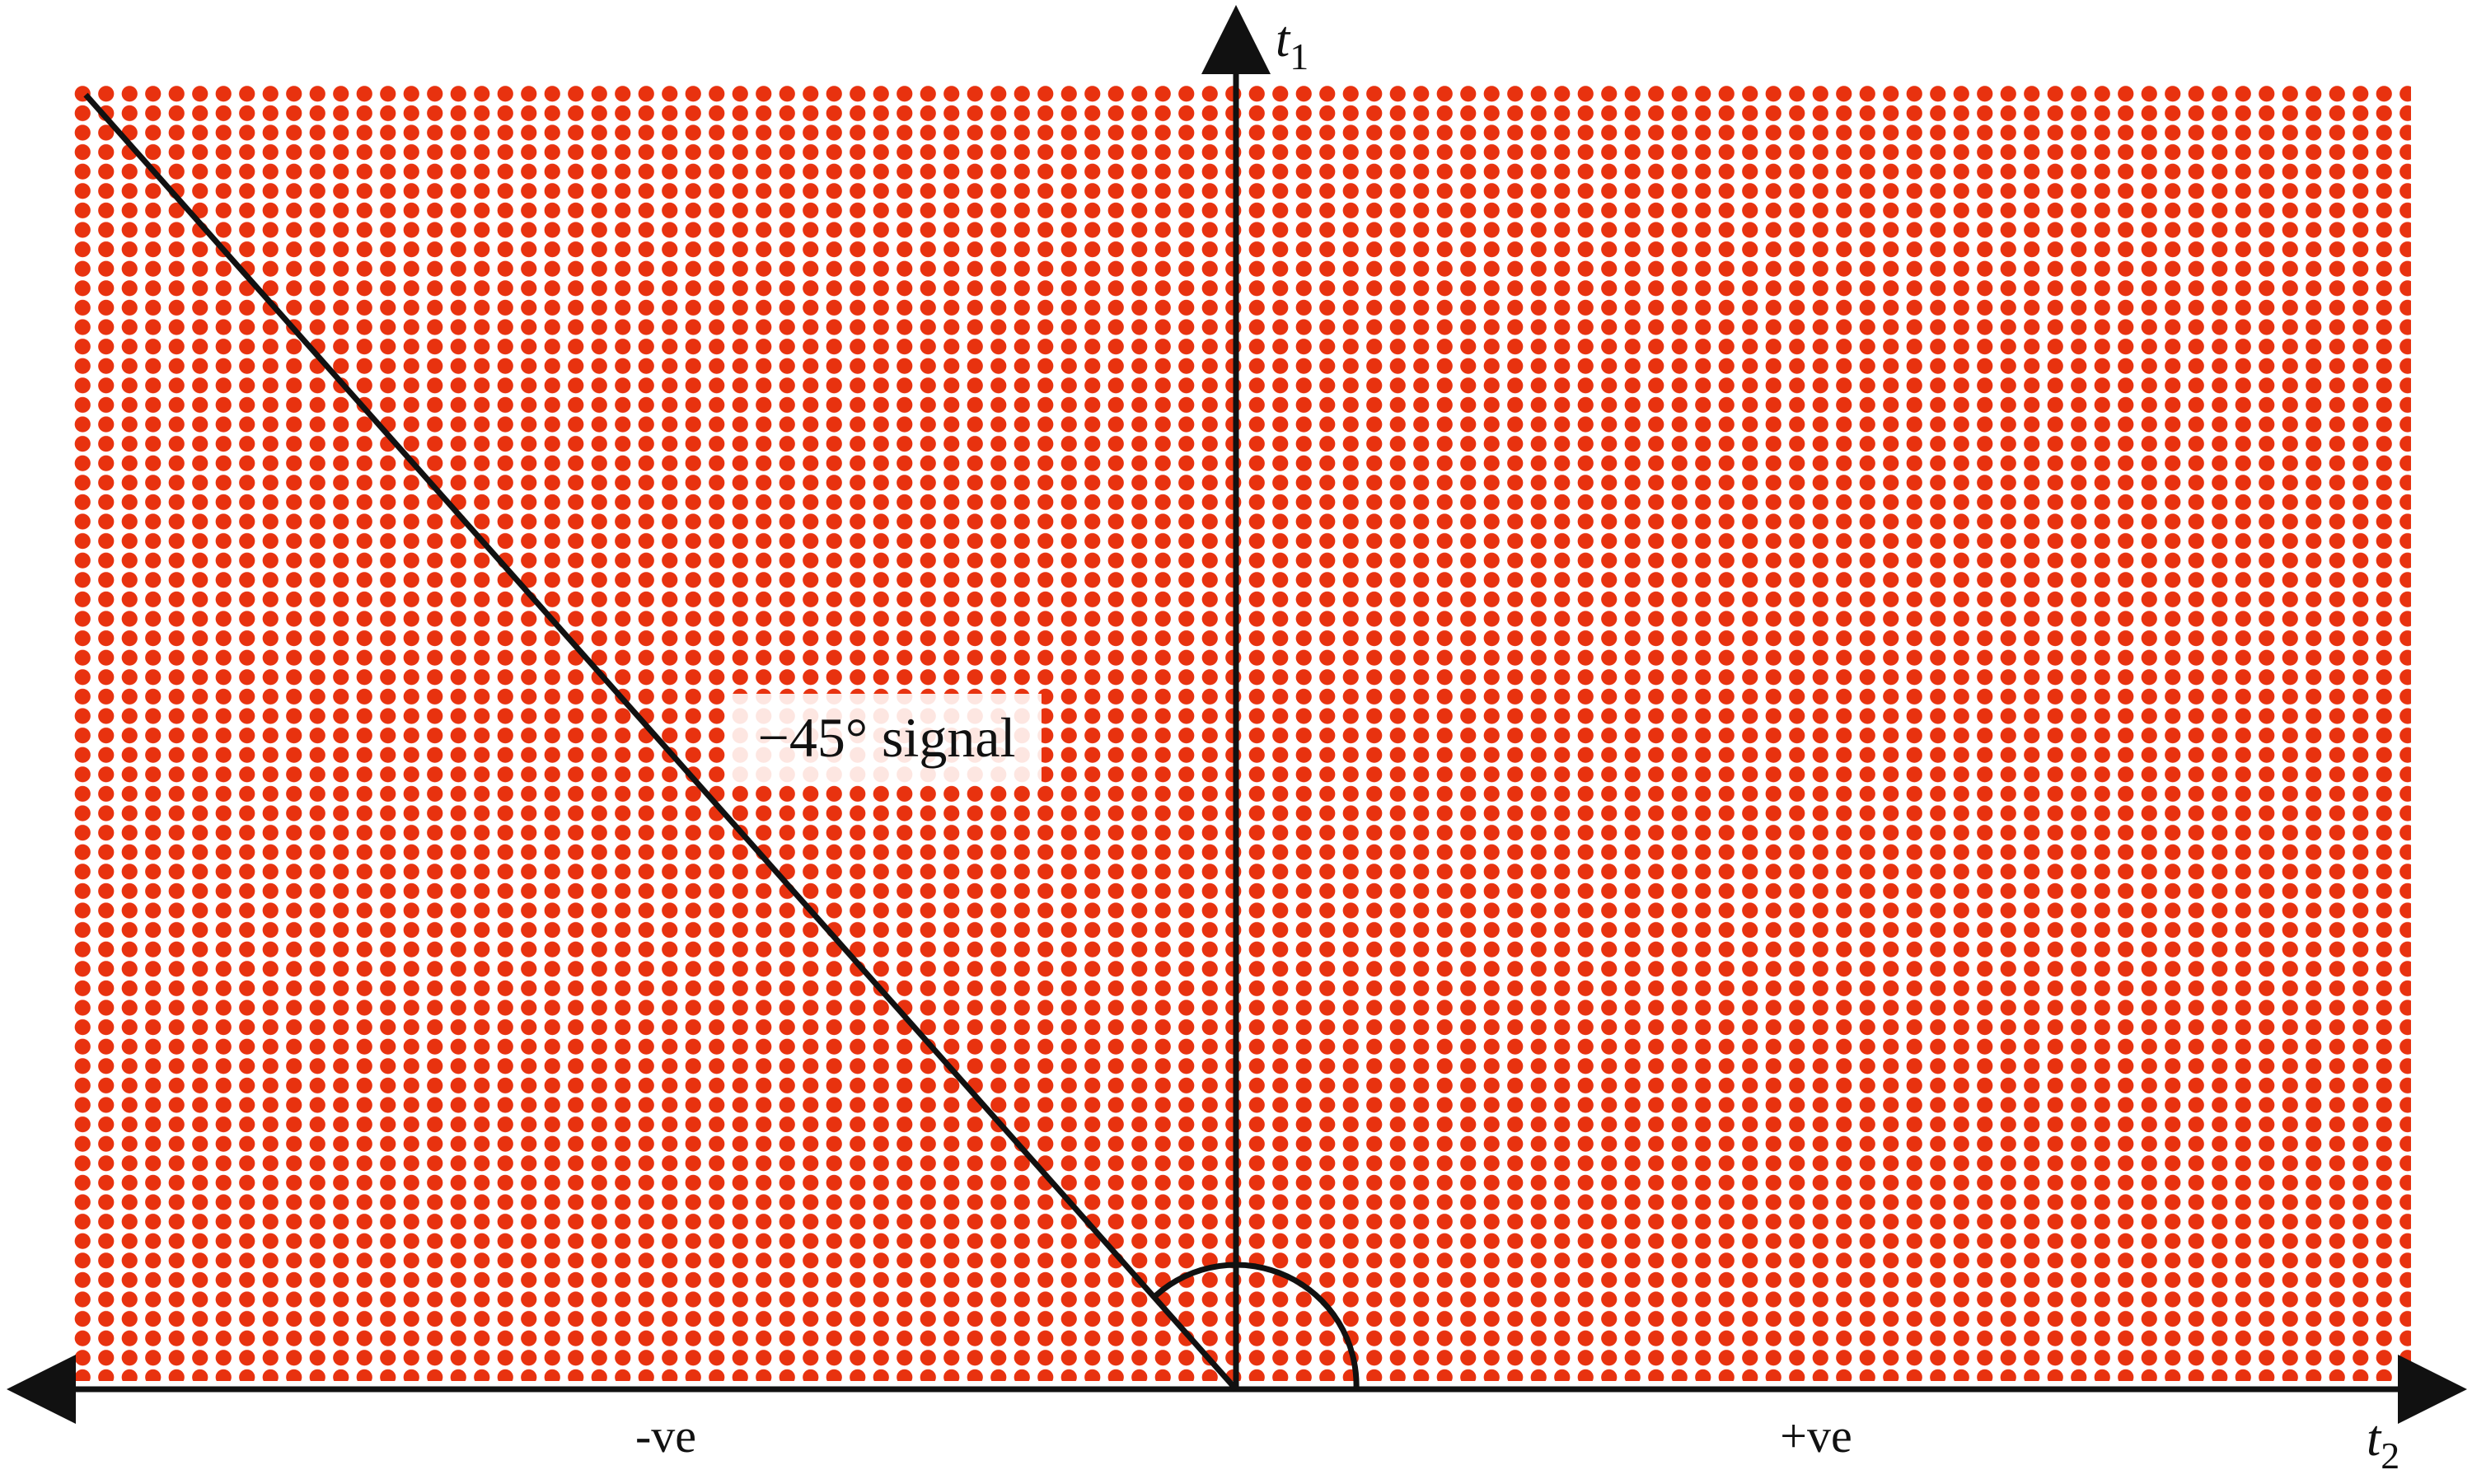 The image size is (2472, 1484). Describe the element at coordinates (1816, 1436) in the screenshot. I see `positive-side-label: +ve` at that location.